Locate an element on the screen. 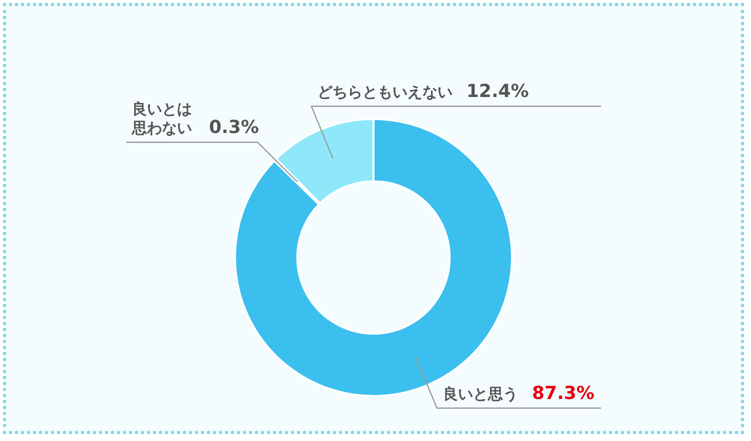 This screenshot has width=751, height=441. data-label: 0.3% is located at coordinates (234, 127).